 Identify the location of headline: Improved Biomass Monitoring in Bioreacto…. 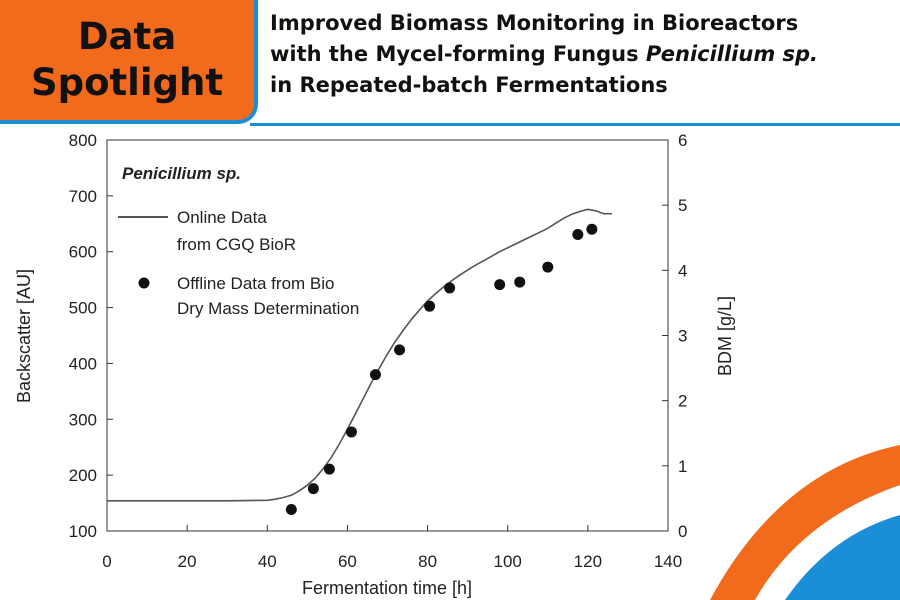
(582, 54).